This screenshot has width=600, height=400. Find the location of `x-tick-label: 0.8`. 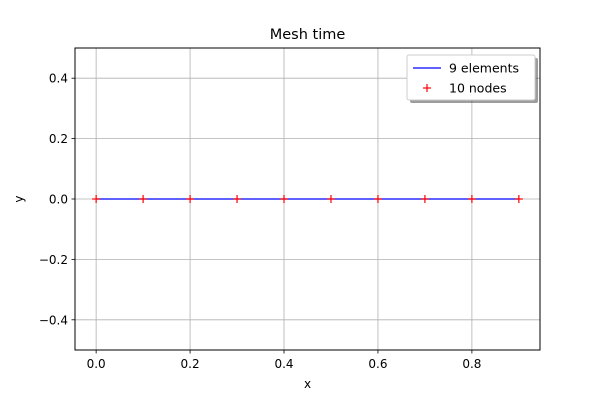

x-tick-label: 0.8 is located at coordinates (471, 364).